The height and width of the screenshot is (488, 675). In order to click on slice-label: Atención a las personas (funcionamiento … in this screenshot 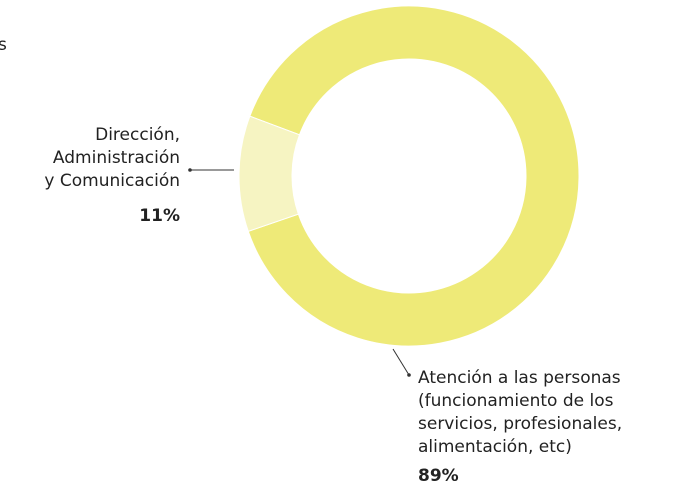, I will do `click(520, 412)`.